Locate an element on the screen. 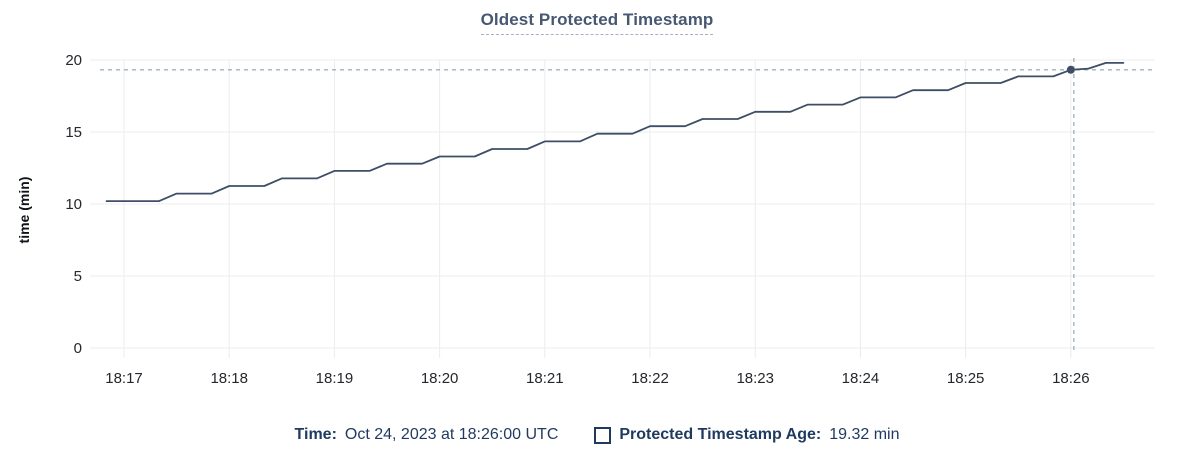 The height and width of the screenshot is (466, 1194). svg-text: 20 is located at coordinates (73, 60).